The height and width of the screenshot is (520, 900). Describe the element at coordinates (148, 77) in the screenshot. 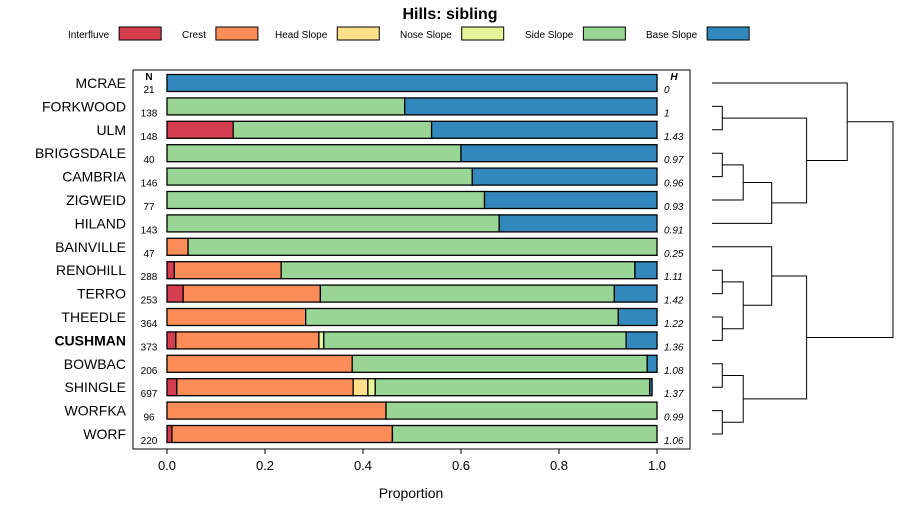

I see `n-header: N` at that location.